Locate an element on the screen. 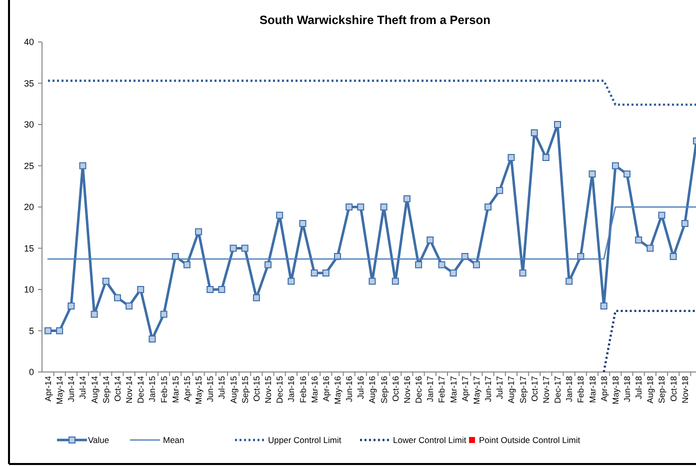  x-tick-label: Nov-18 is located at coordinates (685, 390).